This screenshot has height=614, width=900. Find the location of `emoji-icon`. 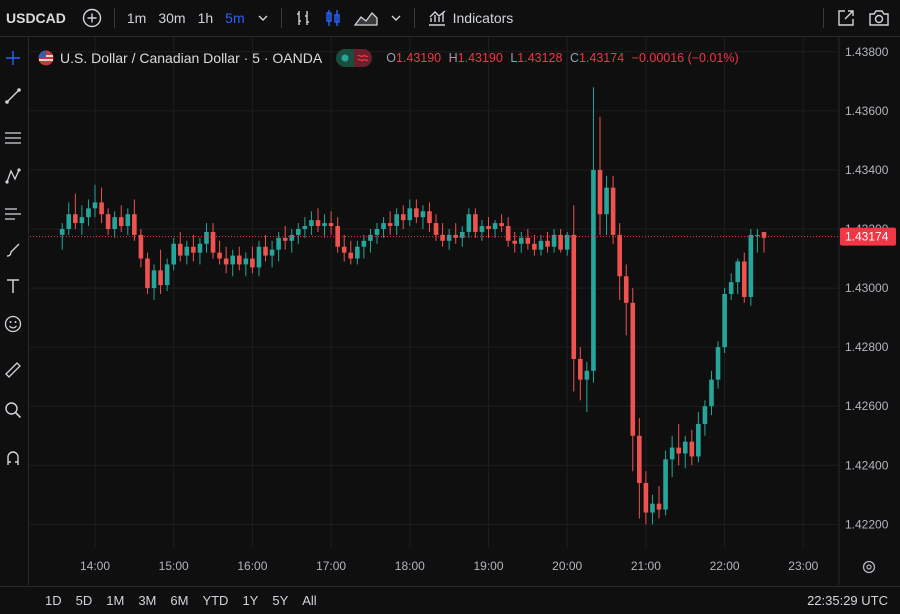

emoji-icon is located at coordinates (13, 324).